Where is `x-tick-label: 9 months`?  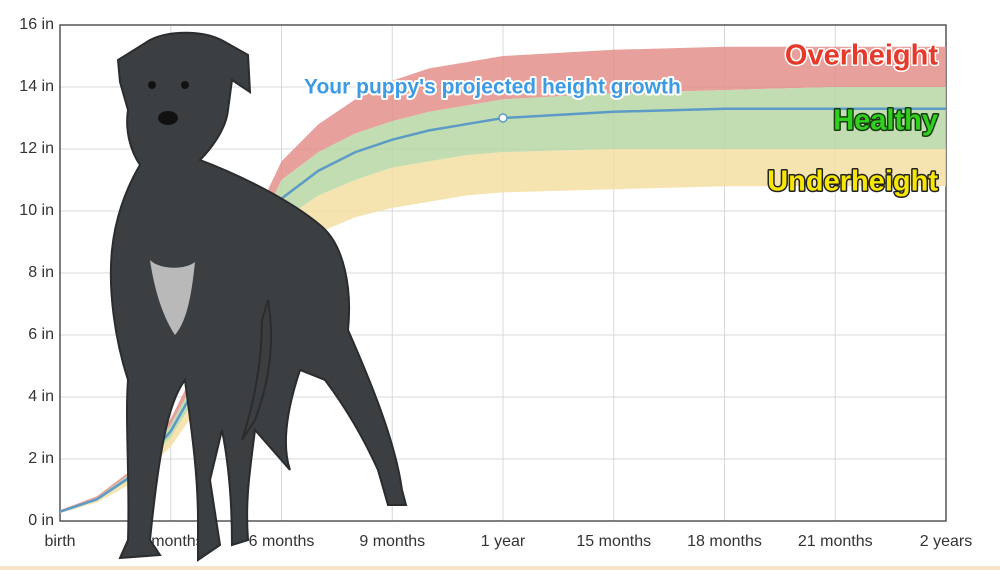
x-tick-label: 9 months is located at coordinates (392, 541).